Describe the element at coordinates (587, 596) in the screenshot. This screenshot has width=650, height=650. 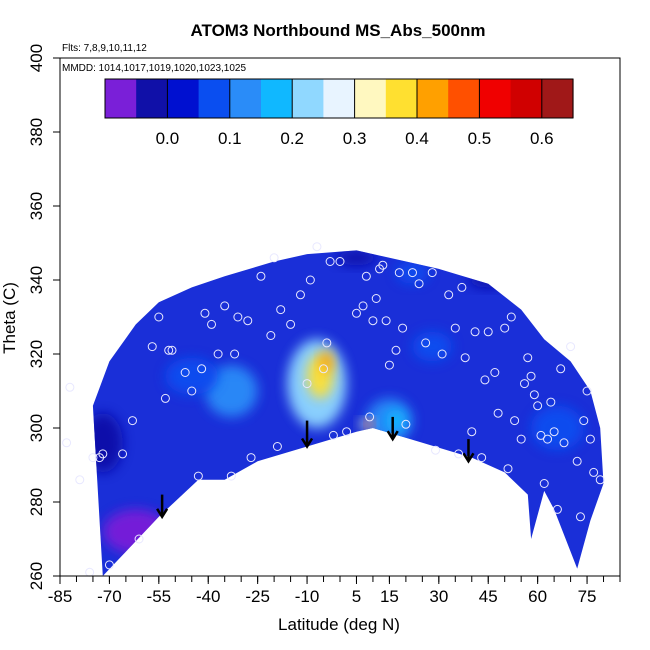
I see `x-tick-label: 75` at that location.